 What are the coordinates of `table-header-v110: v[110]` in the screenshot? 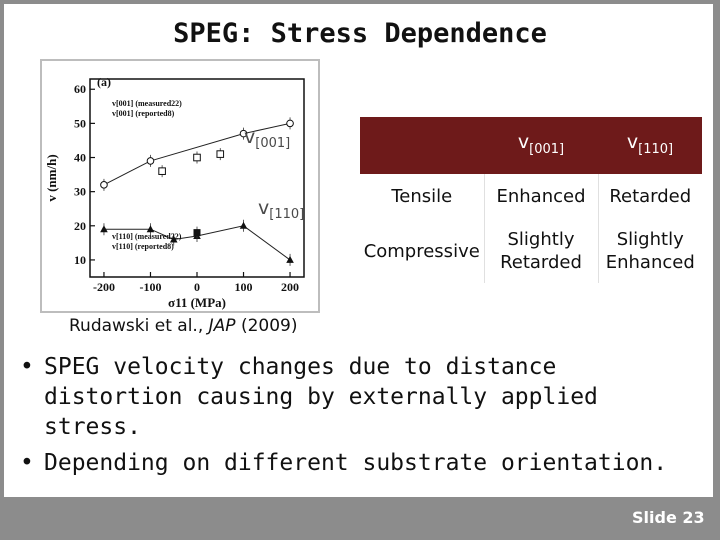 It's located at (650, 145).